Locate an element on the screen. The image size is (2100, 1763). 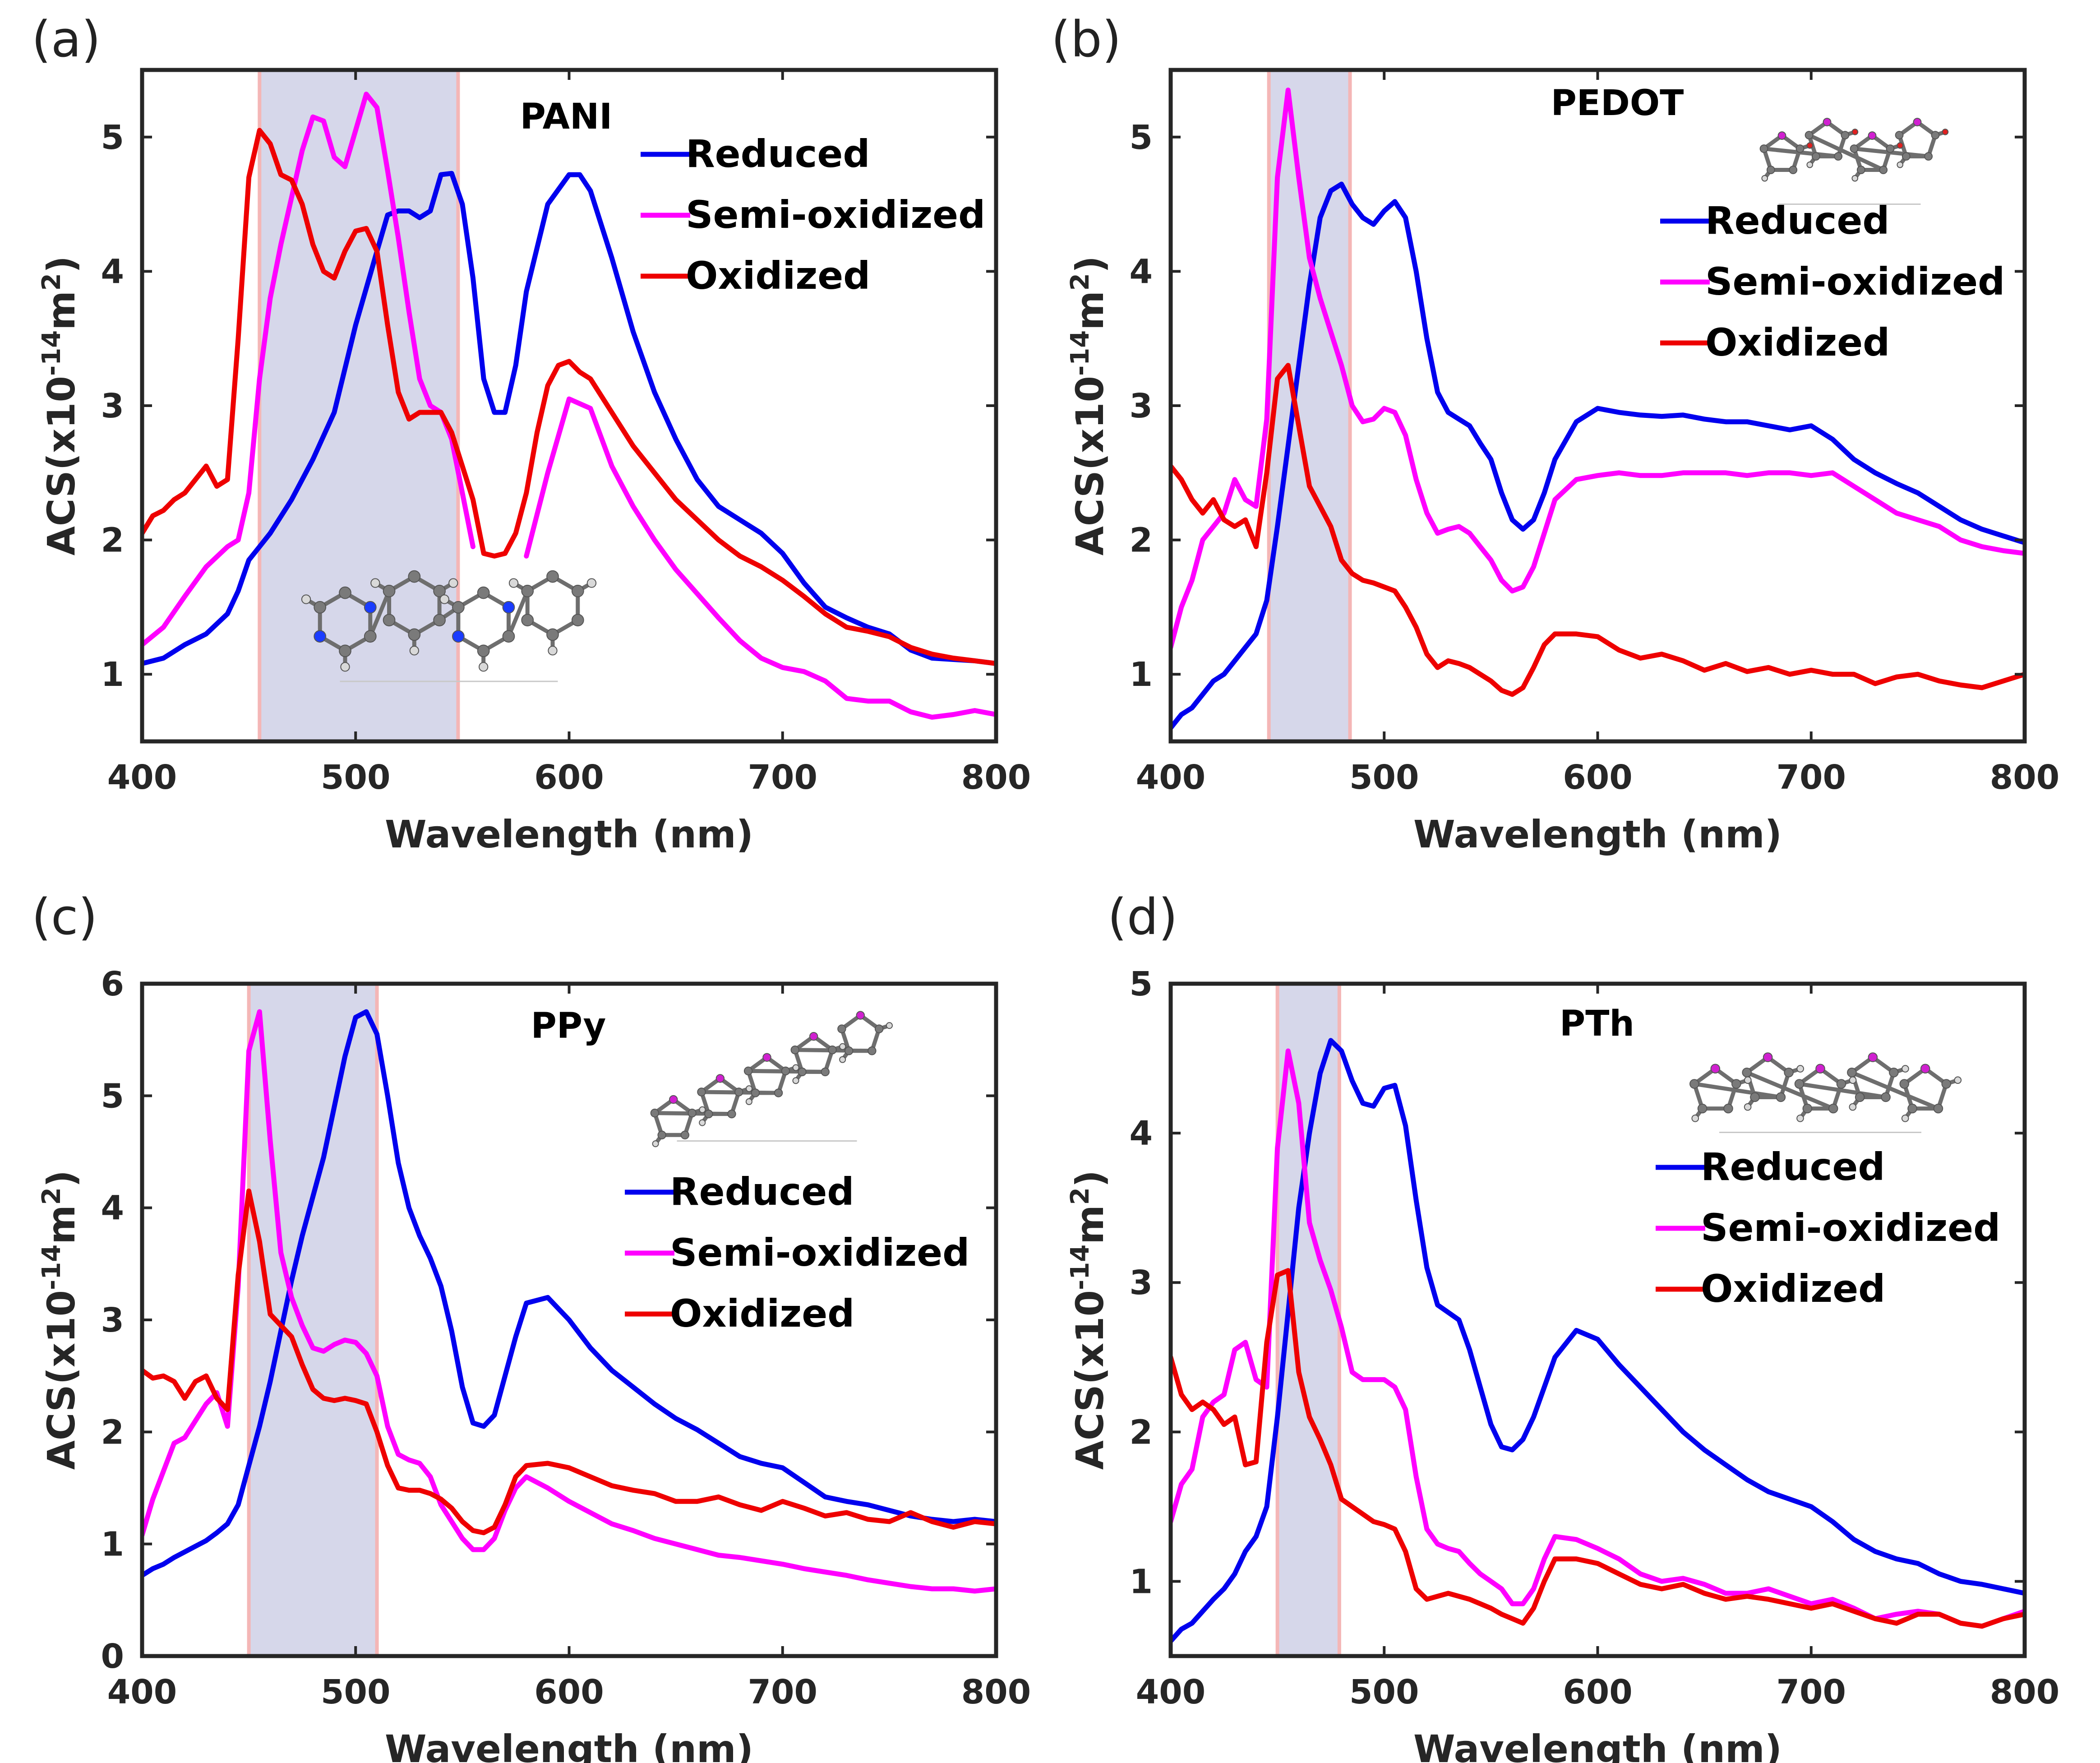
series-group is located at coordinates (569, 1301).